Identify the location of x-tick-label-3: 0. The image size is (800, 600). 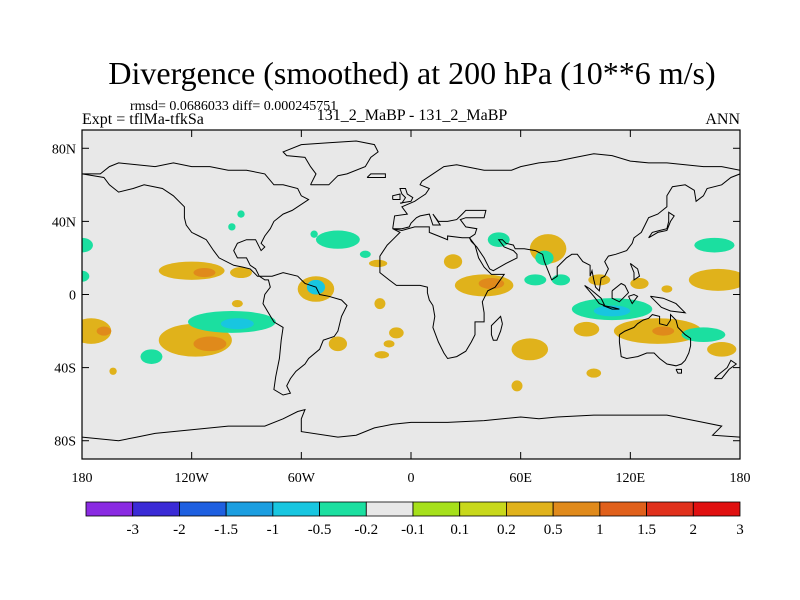
(411, 478).